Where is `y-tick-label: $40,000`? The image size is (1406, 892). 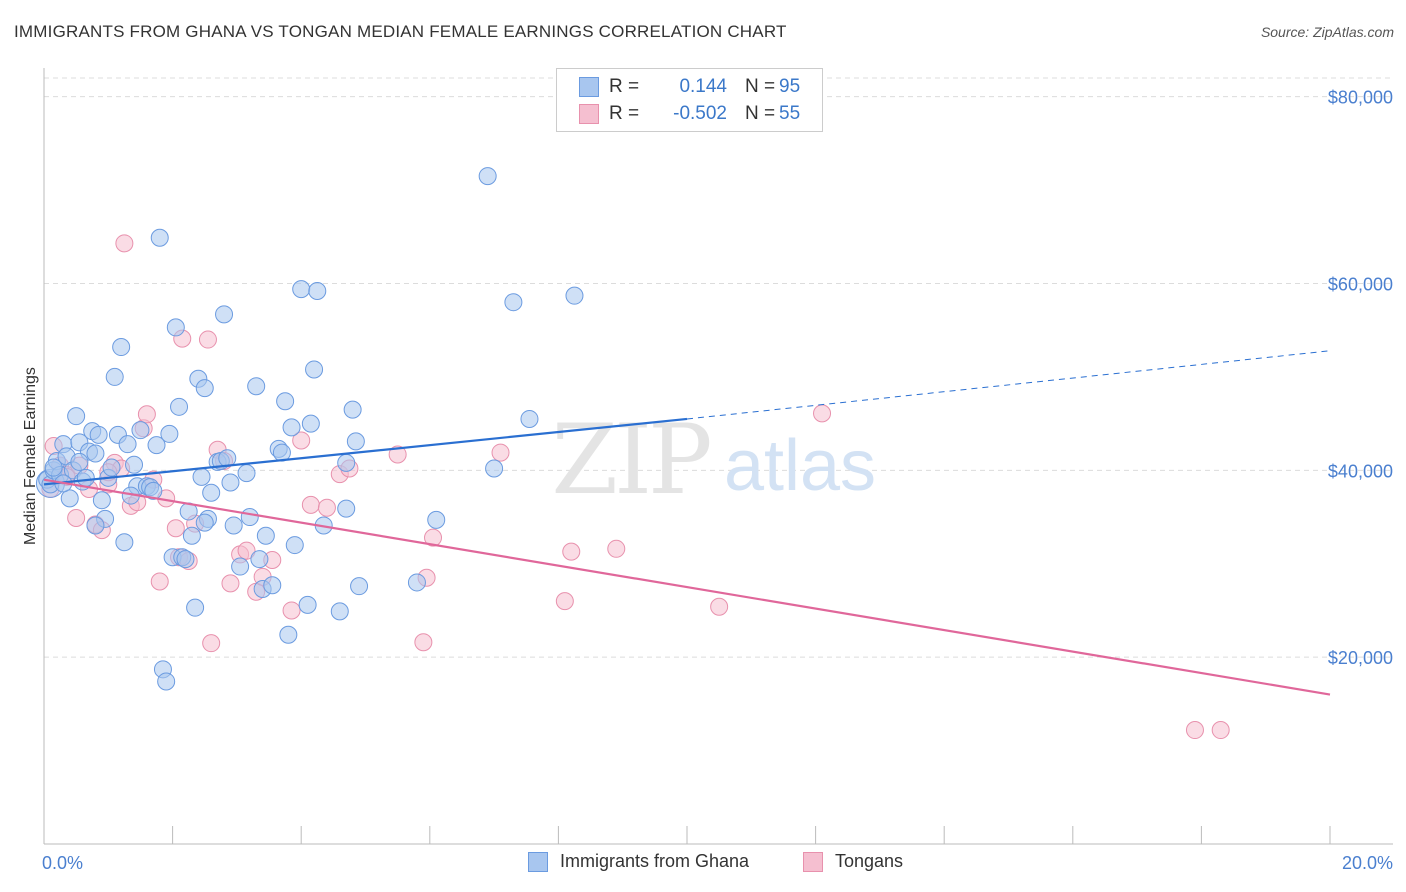
y-tick-label: $40,000 is located at coordinates (1360, 471).